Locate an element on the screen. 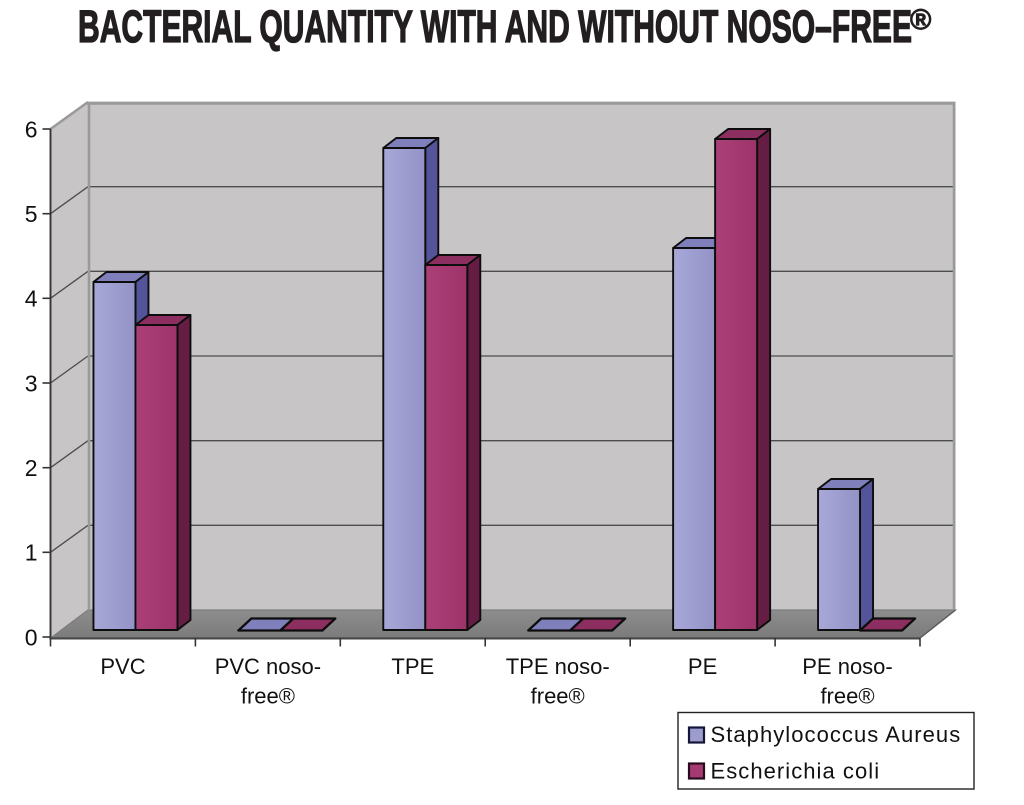  svg-text: 1 is located at coordinates (31, 553).